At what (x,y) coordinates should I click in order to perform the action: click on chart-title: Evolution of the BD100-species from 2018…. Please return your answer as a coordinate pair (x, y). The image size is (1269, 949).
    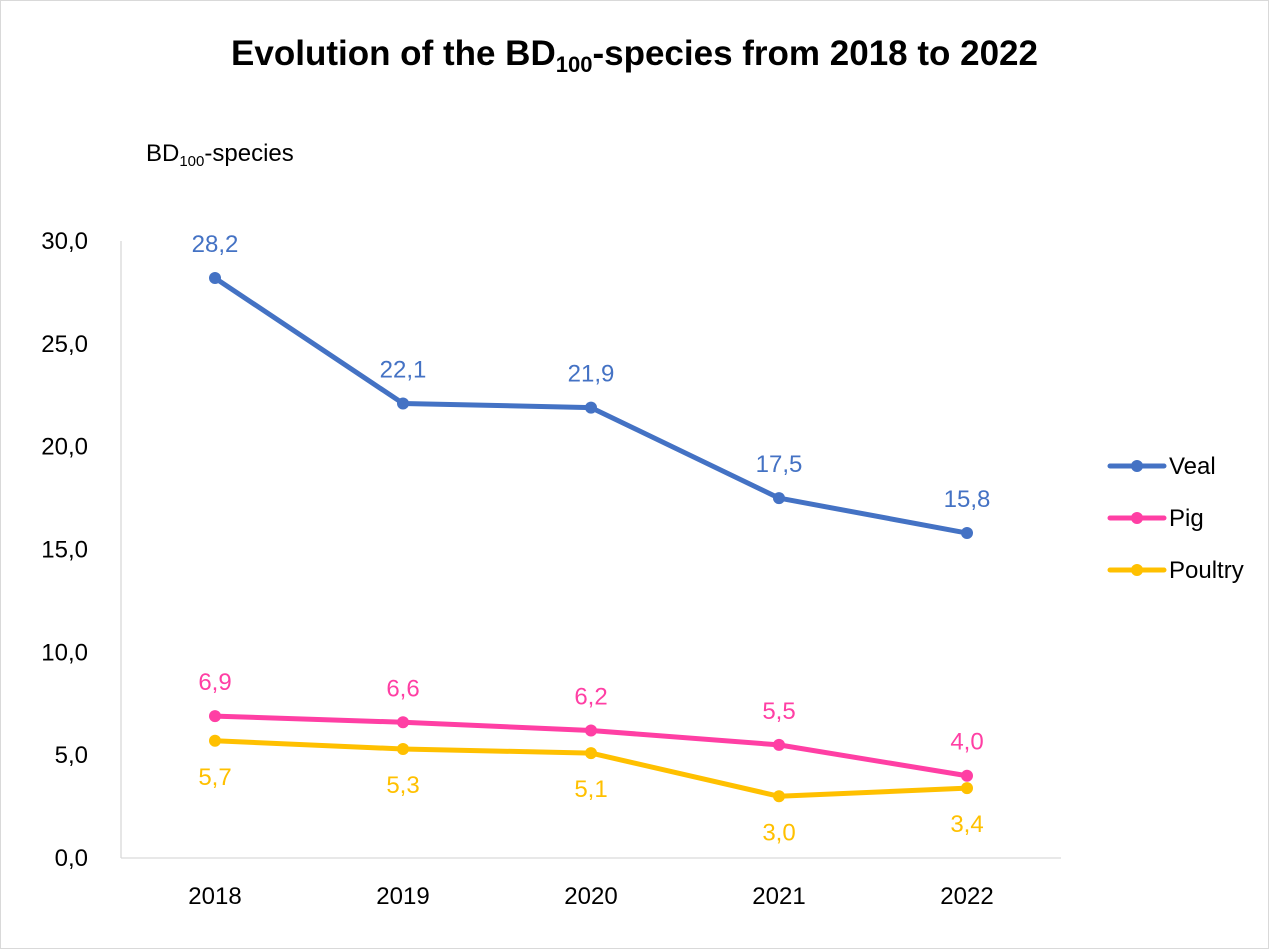
    Looking at the image, I should click on (634, 56).